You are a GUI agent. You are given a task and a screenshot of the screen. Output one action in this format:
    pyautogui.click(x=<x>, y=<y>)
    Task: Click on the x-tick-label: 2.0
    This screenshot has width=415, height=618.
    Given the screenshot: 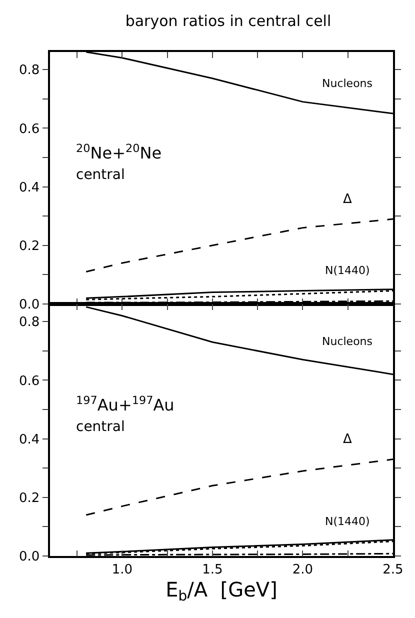 What is the action you would take?
    pyautogui.click(x=303, y=570)
    